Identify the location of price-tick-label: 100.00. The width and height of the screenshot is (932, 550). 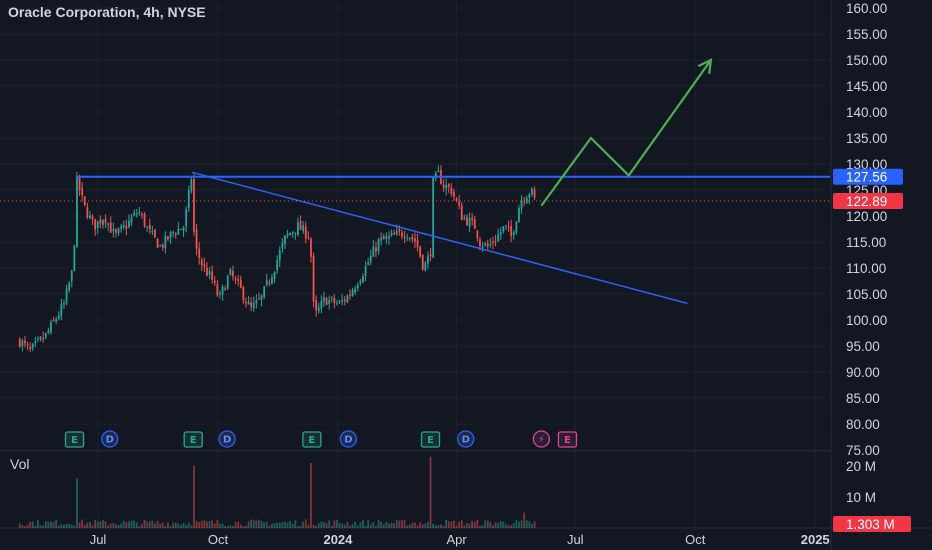
(866, 320).